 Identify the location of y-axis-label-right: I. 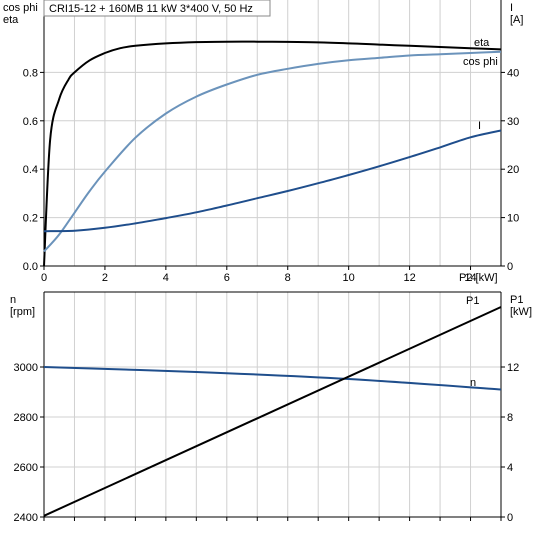
(511, 8).